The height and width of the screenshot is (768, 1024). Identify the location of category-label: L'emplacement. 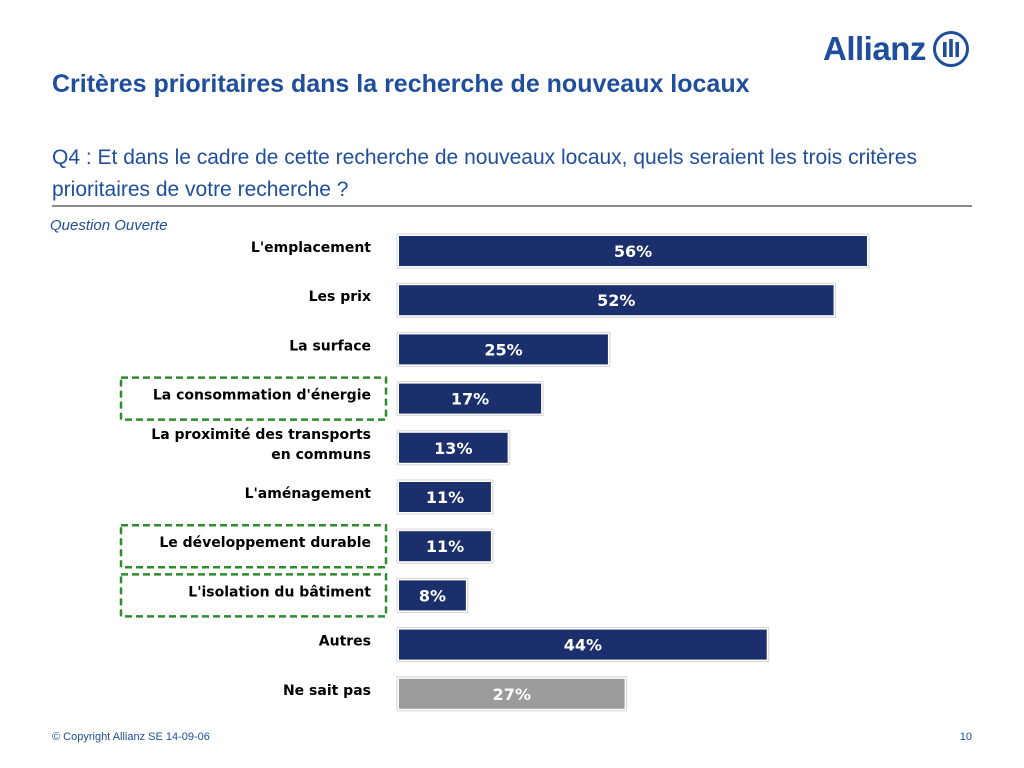
(311, 248).